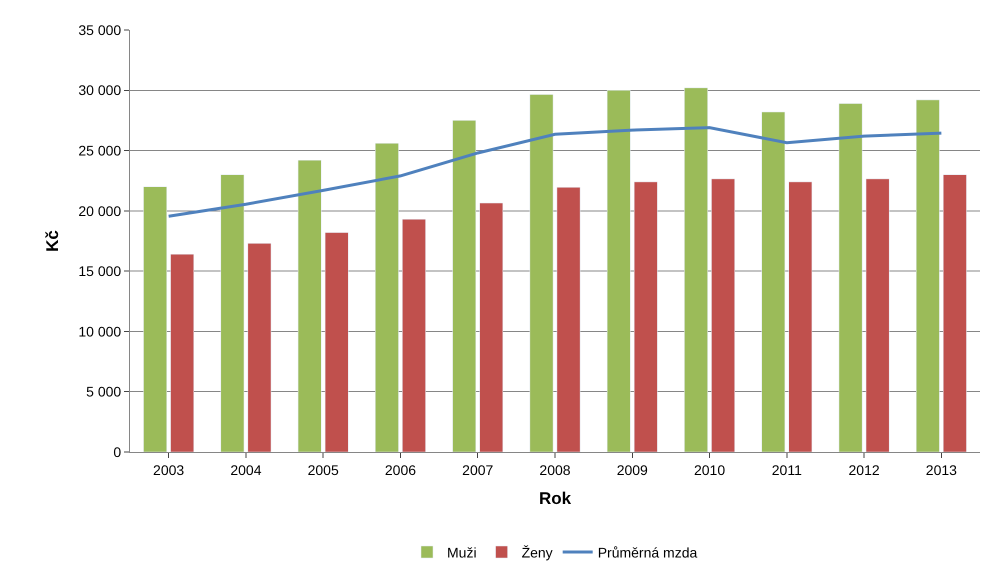 The height and width of the screenshot is (581, 1000). I want to click on x-tick-label: 2006, so click(400, 470).